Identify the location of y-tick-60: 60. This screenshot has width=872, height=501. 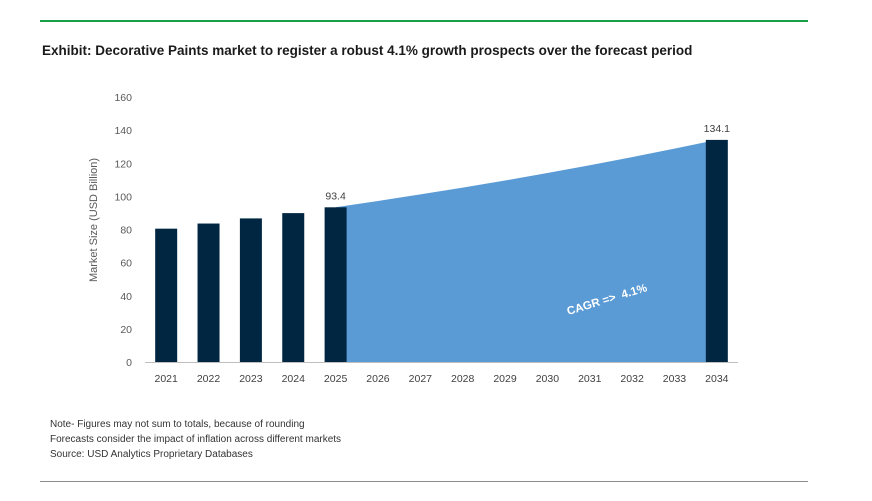
(126, 264).